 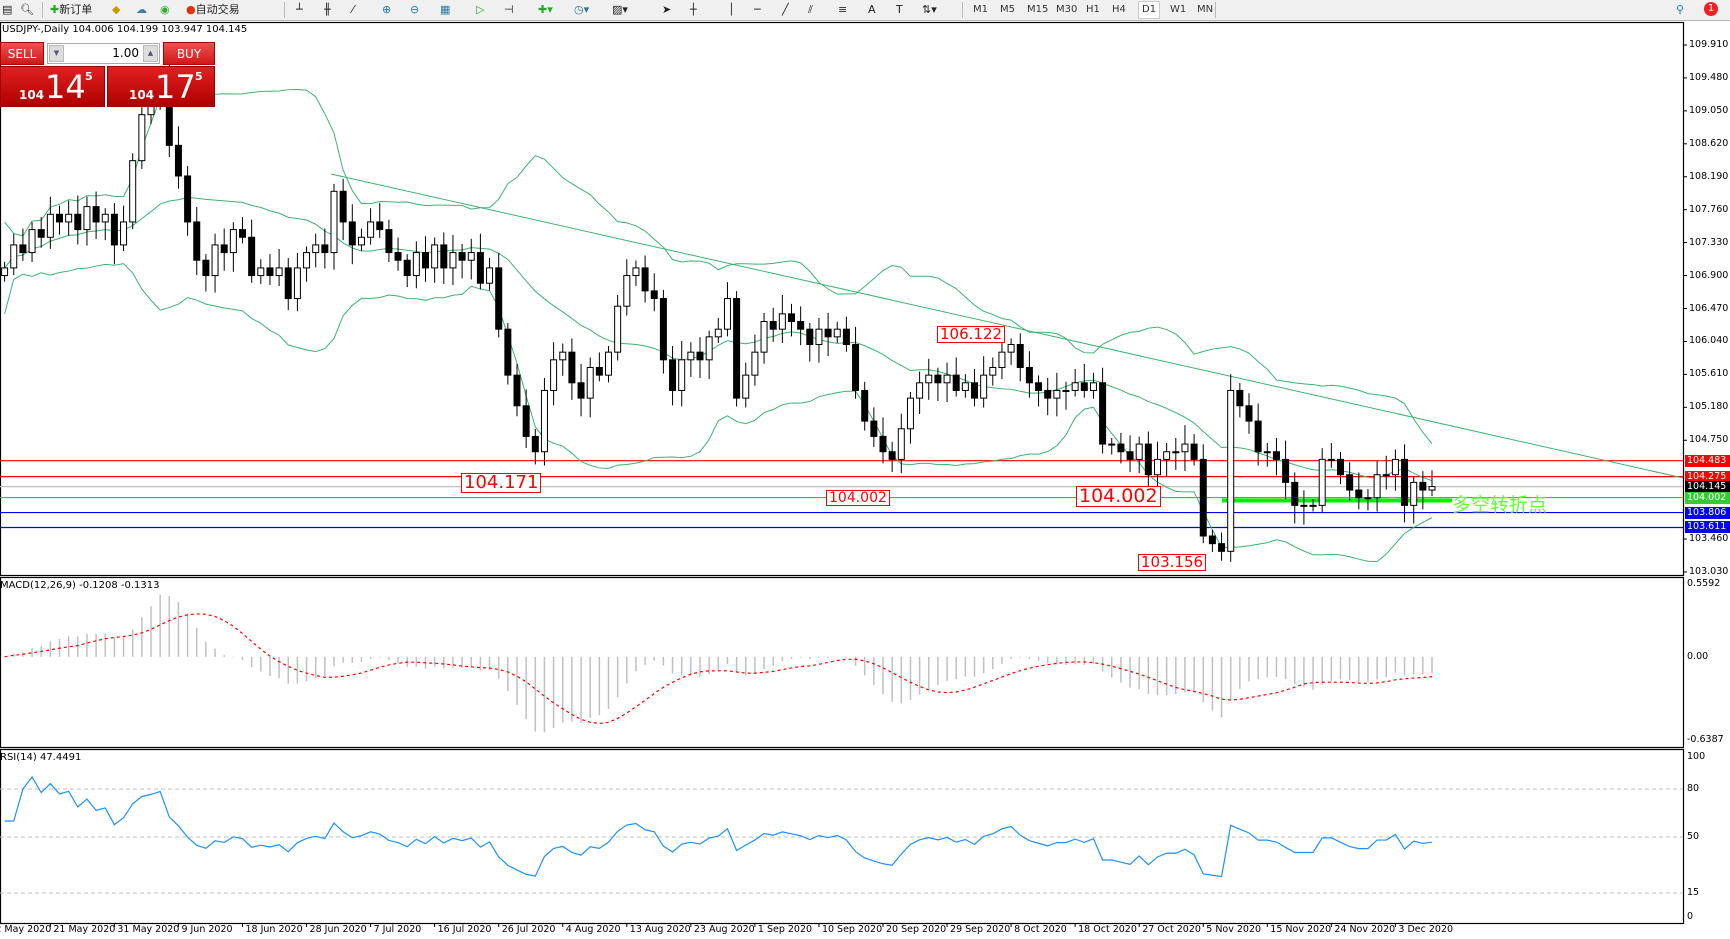 What do you see at coordinates (731, 9) in the screenshot?
I see `vertical-line-icon: │` at bounding box center [731, 9].